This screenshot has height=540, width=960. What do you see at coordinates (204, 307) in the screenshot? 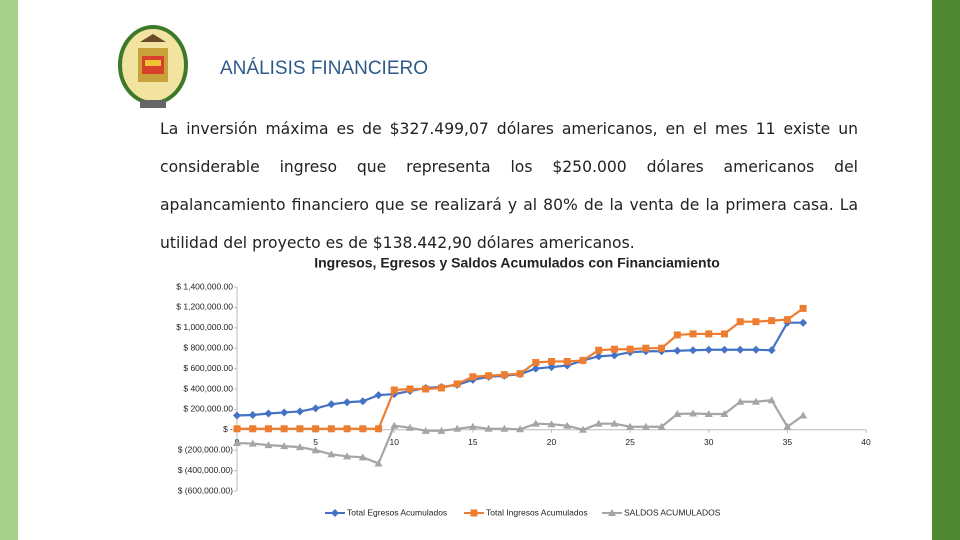
I see `y-tick-label: $ 1,200,000.00` at bounding box center [204, 307].